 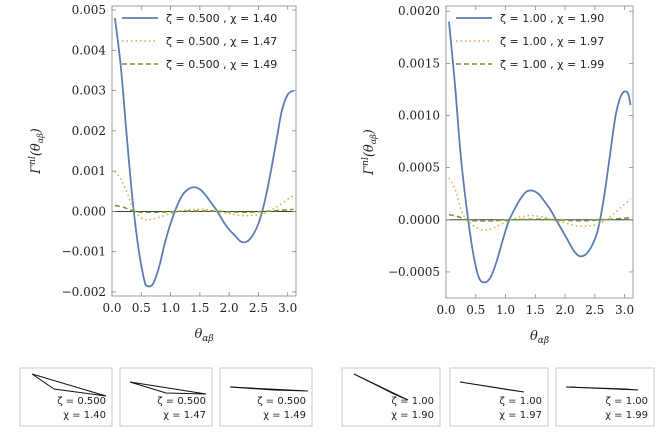 What do you see at coordinates (89, 10) in the screenshot?
I see `y-tick-label: 0.005` at bounding box center [89, 10].